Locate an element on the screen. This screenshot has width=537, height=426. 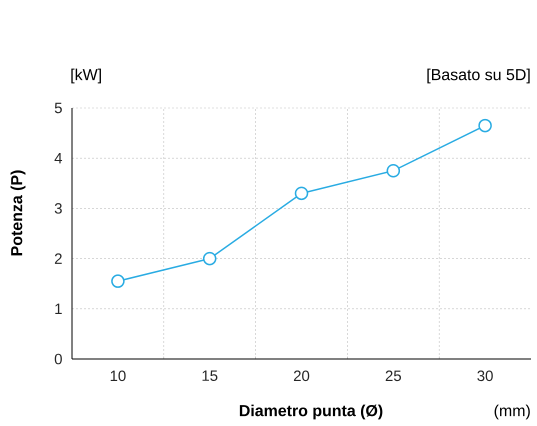
x-tick-label: 30 is located at coordinates (485, 376).